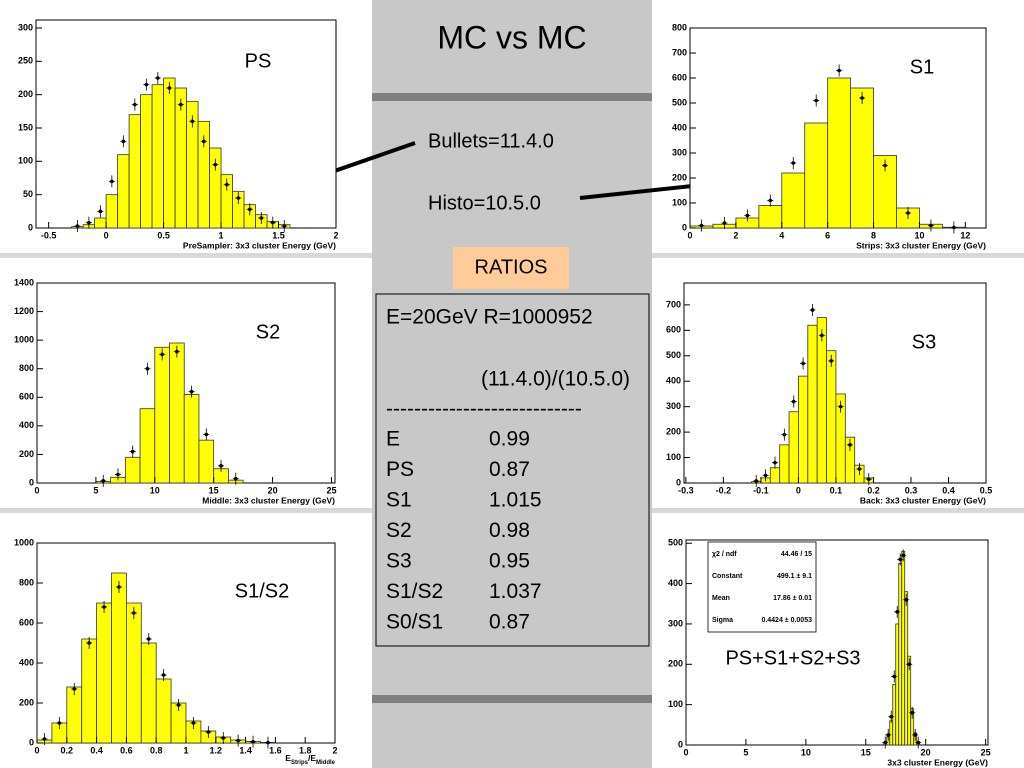 Image resolution: width=1024 pixels, height=768 pixels. What do you see at coordinates (399, 530) in the screenshot?
I see `row-name: S2` at bounding box center [399, 530].